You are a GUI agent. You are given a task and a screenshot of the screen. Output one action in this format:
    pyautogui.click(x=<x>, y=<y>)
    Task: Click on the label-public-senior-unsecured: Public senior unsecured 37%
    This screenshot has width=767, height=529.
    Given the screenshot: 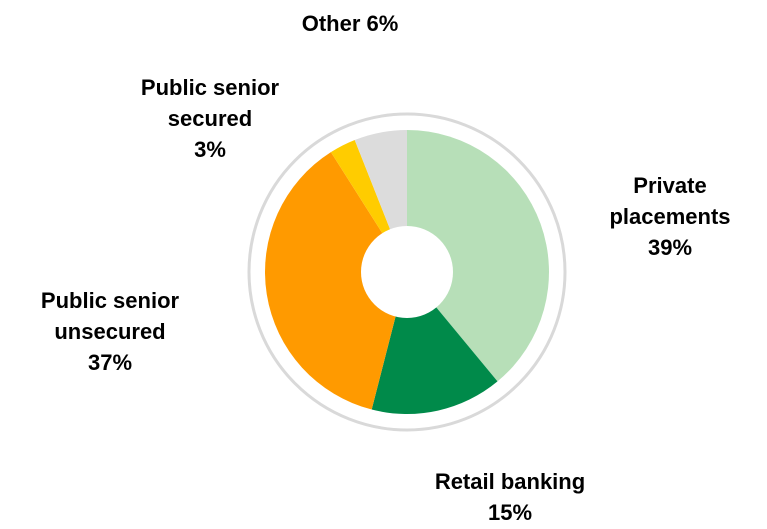 What is the action you would take?
    pyautogui.click(x=110, y=331)
    